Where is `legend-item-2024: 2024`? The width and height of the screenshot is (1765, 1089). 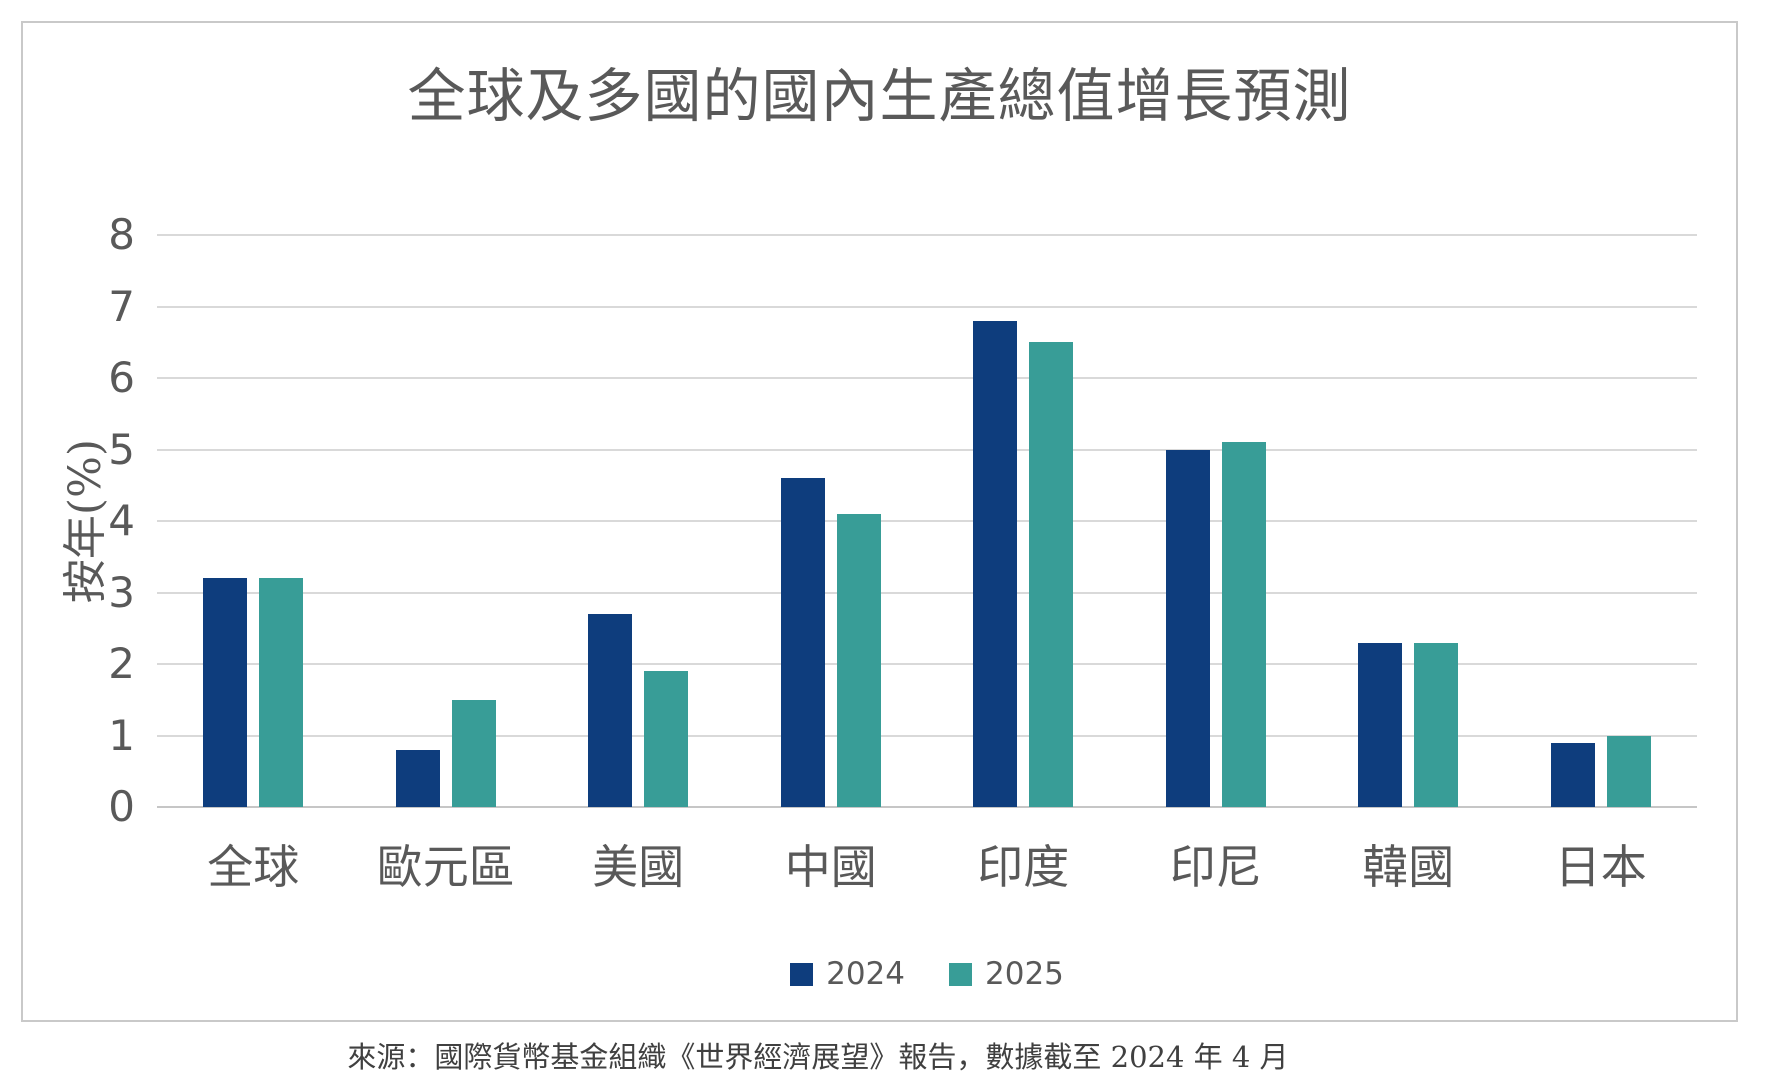
legend-item-2024: 2024 is located at coordinates (847, 973).